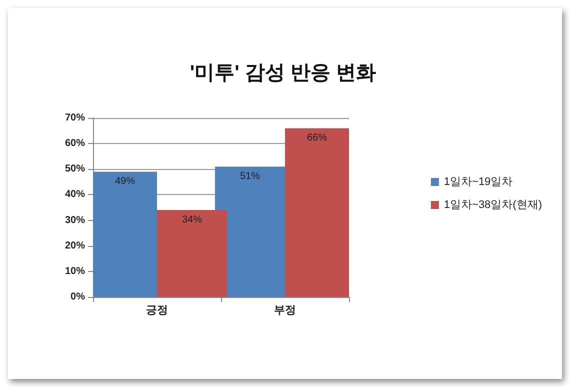 The width and height of the screenshot is (570, 387). I want to click on chart-title: '미투' 감성 반응 변화, so click(283, 73).